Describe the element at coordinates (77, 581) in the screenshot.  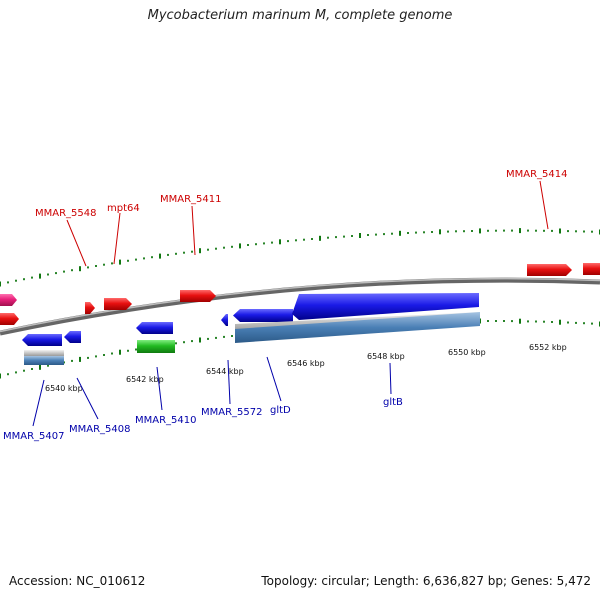
I see `accession-text: Accession: NC_010612` at that location.